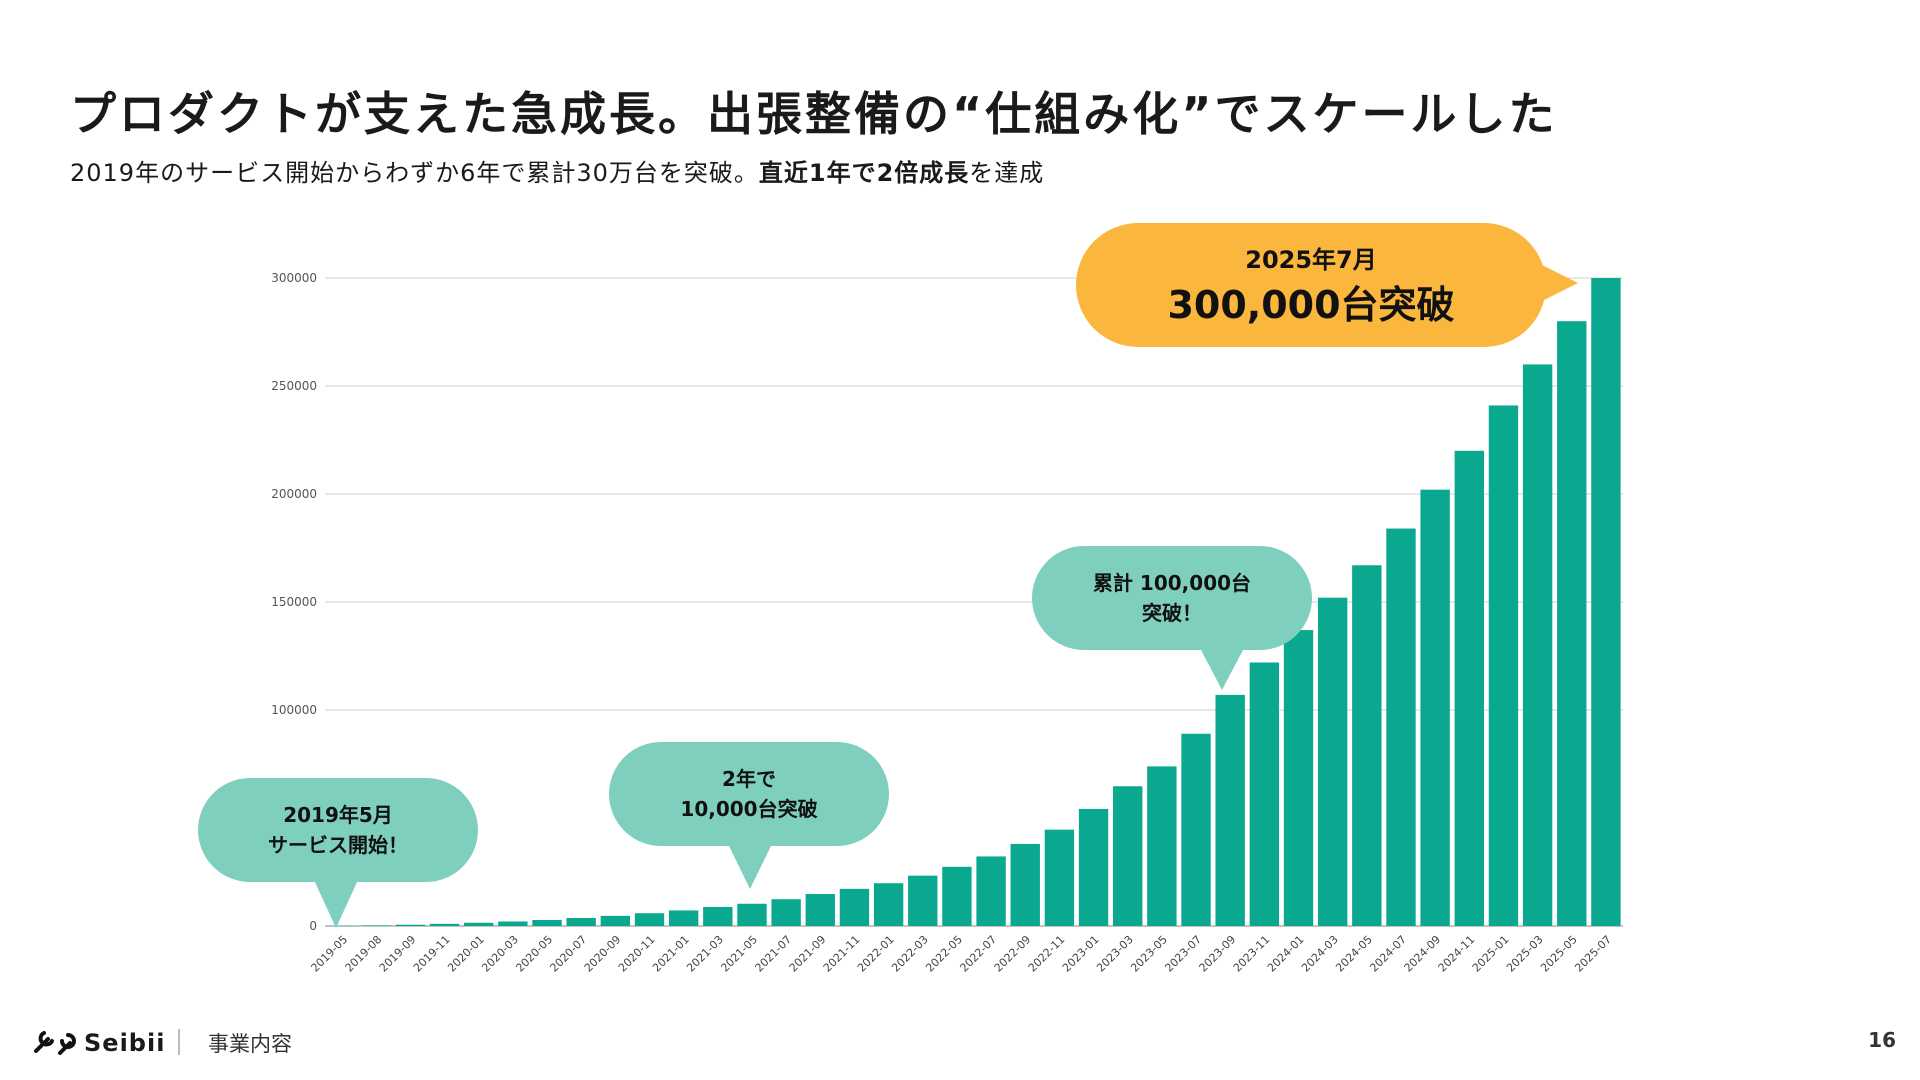 Image resolution: width=1920 pixels, height=1080 pixels. What do you see at coordinates (1320, 954) in the screenshot?
I see `x-tick-label: 2024-03` at bounding box center [1320, 954].